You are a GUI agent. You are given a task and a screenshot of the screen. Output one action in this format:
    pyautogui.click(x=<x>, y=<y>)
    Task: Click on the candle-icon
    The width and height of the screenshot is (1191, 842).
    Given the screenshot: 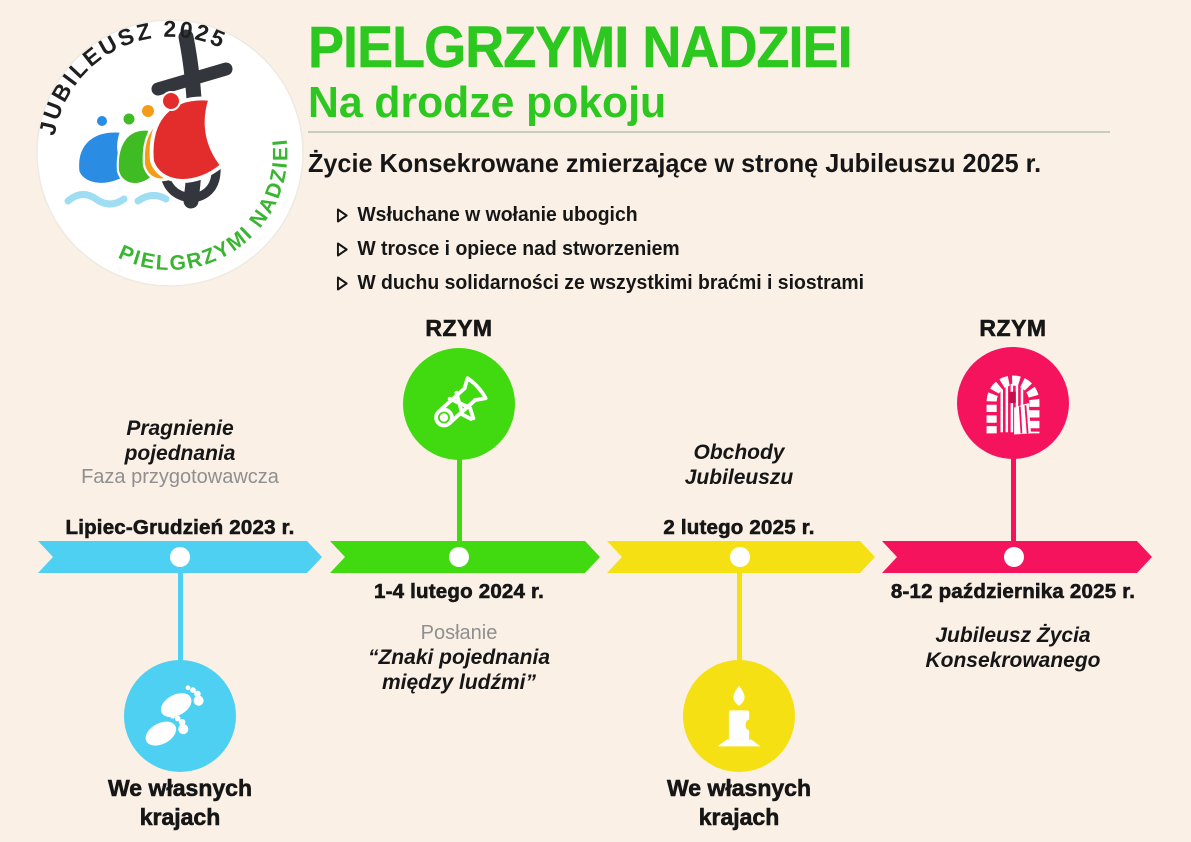 What is the action you would take?
    pyautogui.click(x=739, y=716)
    